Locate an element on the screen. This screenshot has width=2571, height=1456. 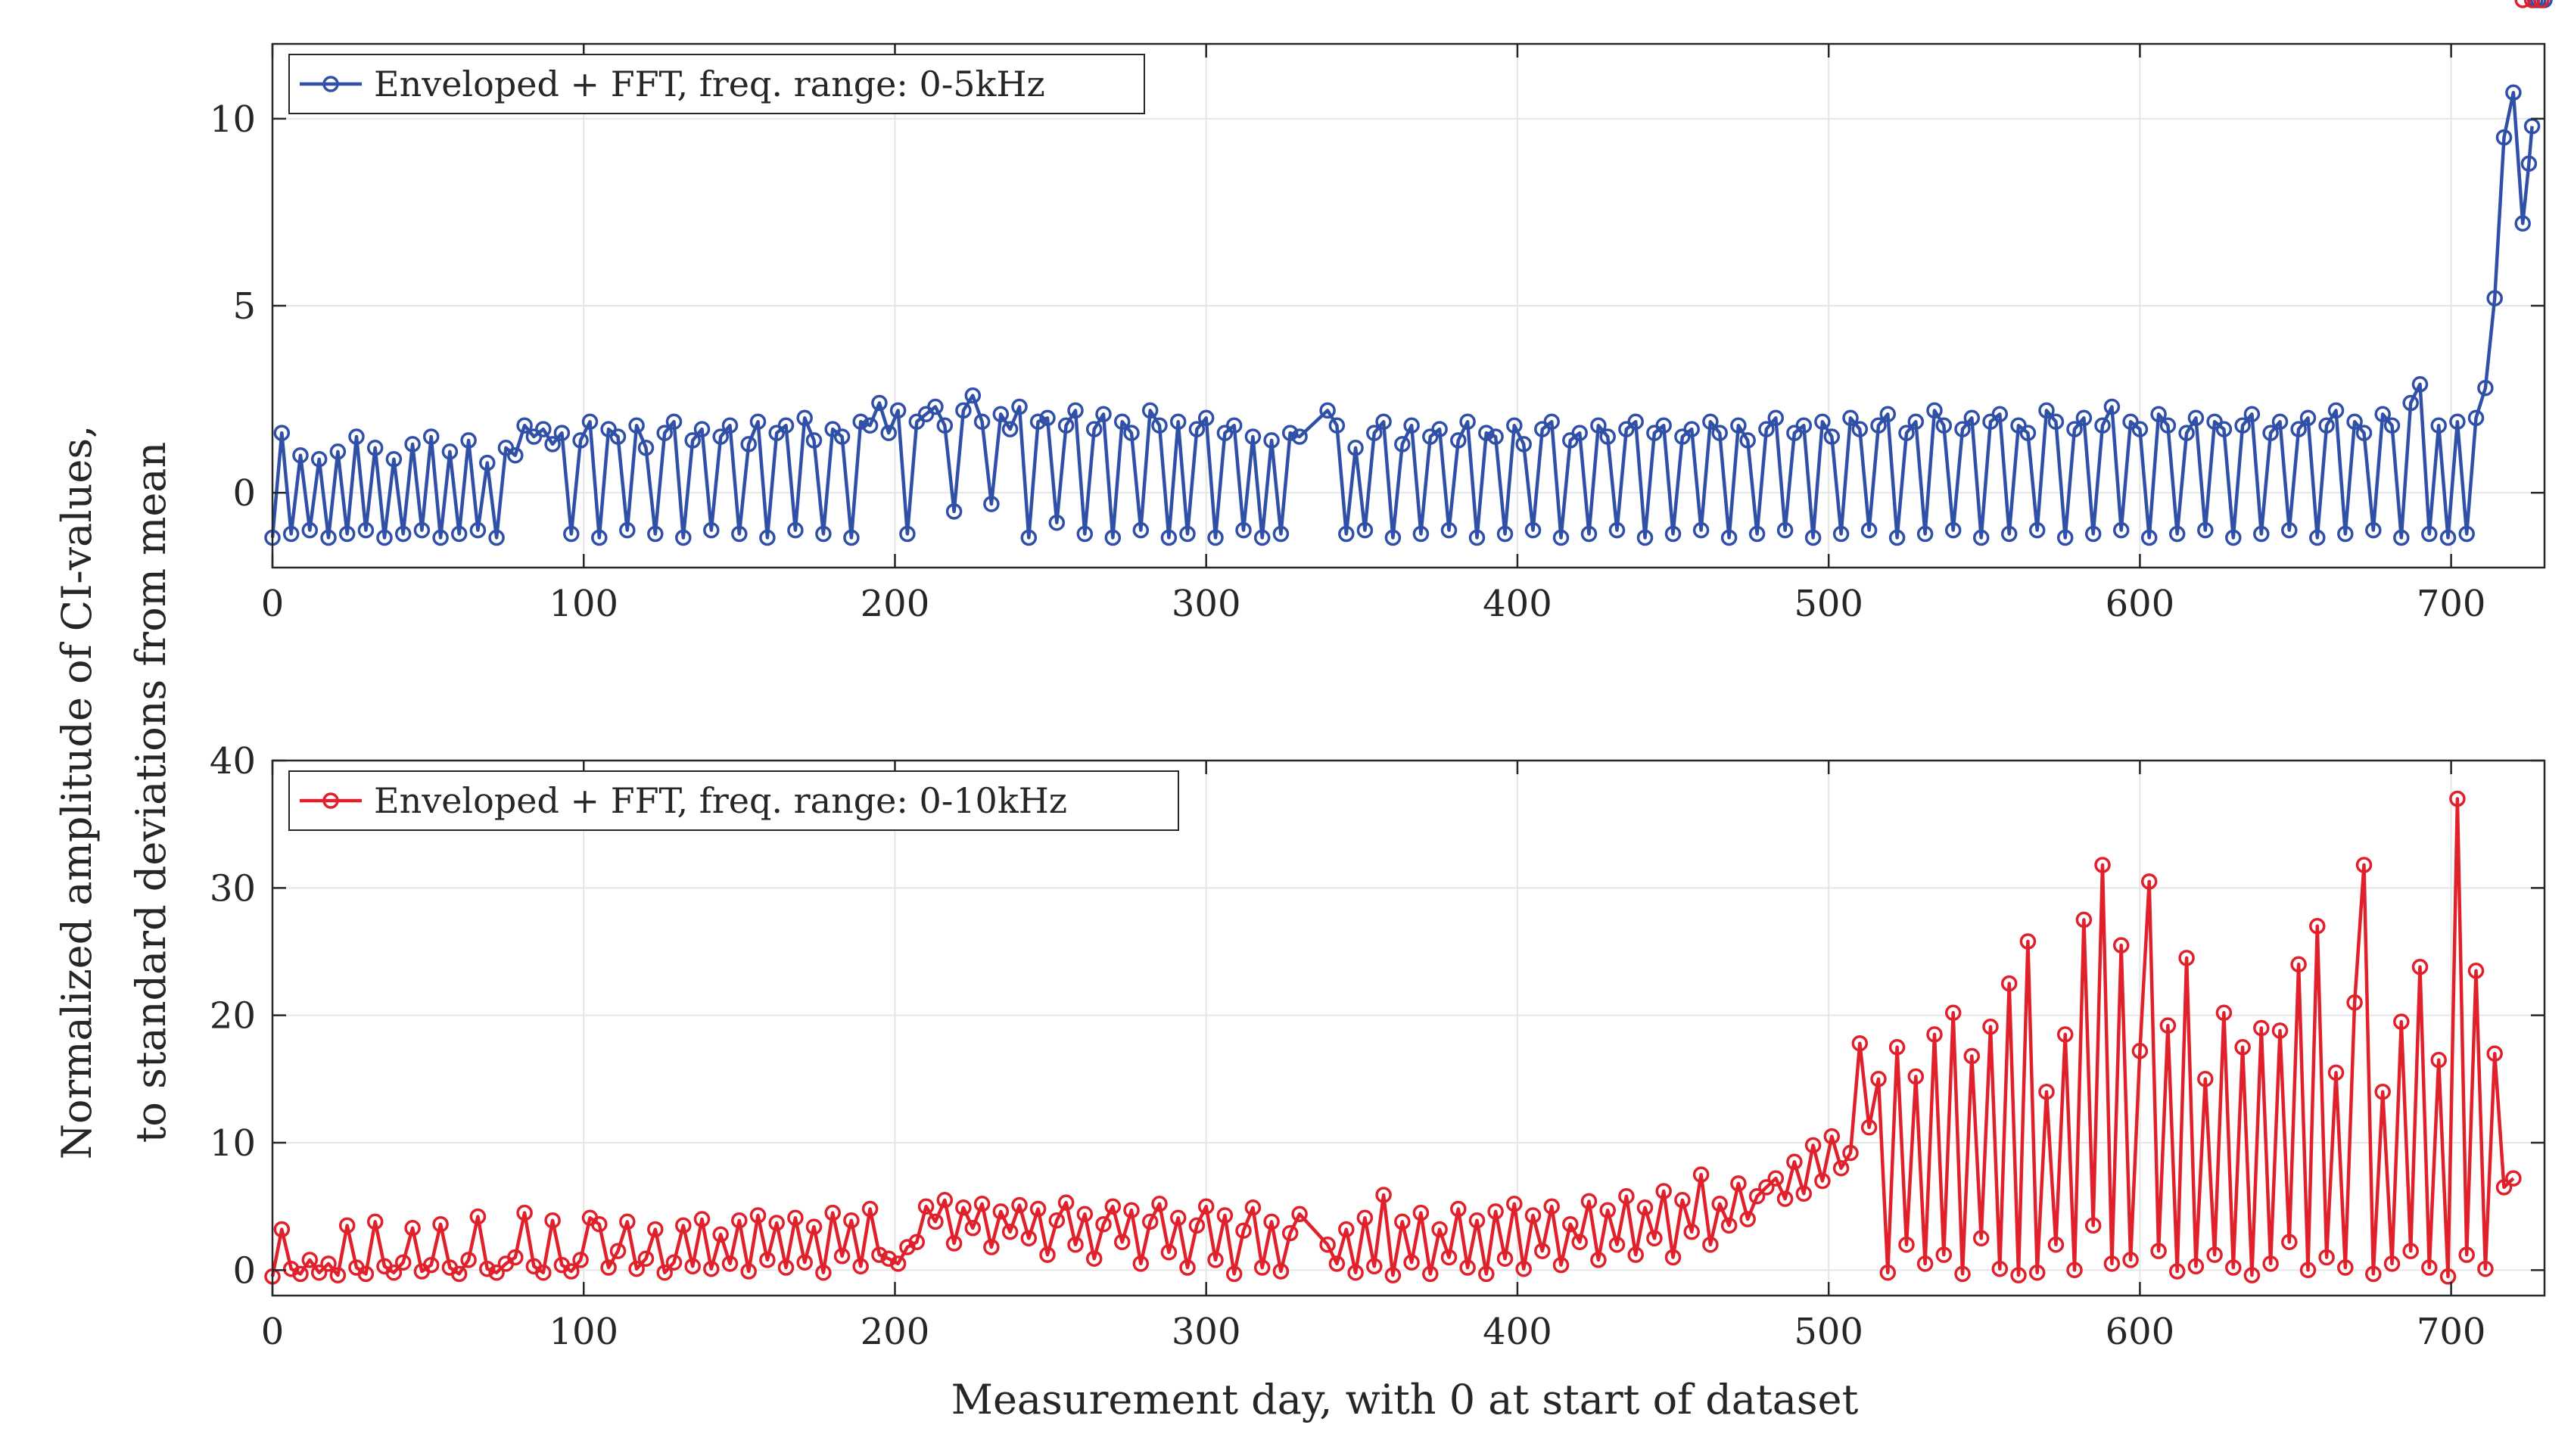
chart1-y-tick-label: 5 is located at coordinates (244, 306).